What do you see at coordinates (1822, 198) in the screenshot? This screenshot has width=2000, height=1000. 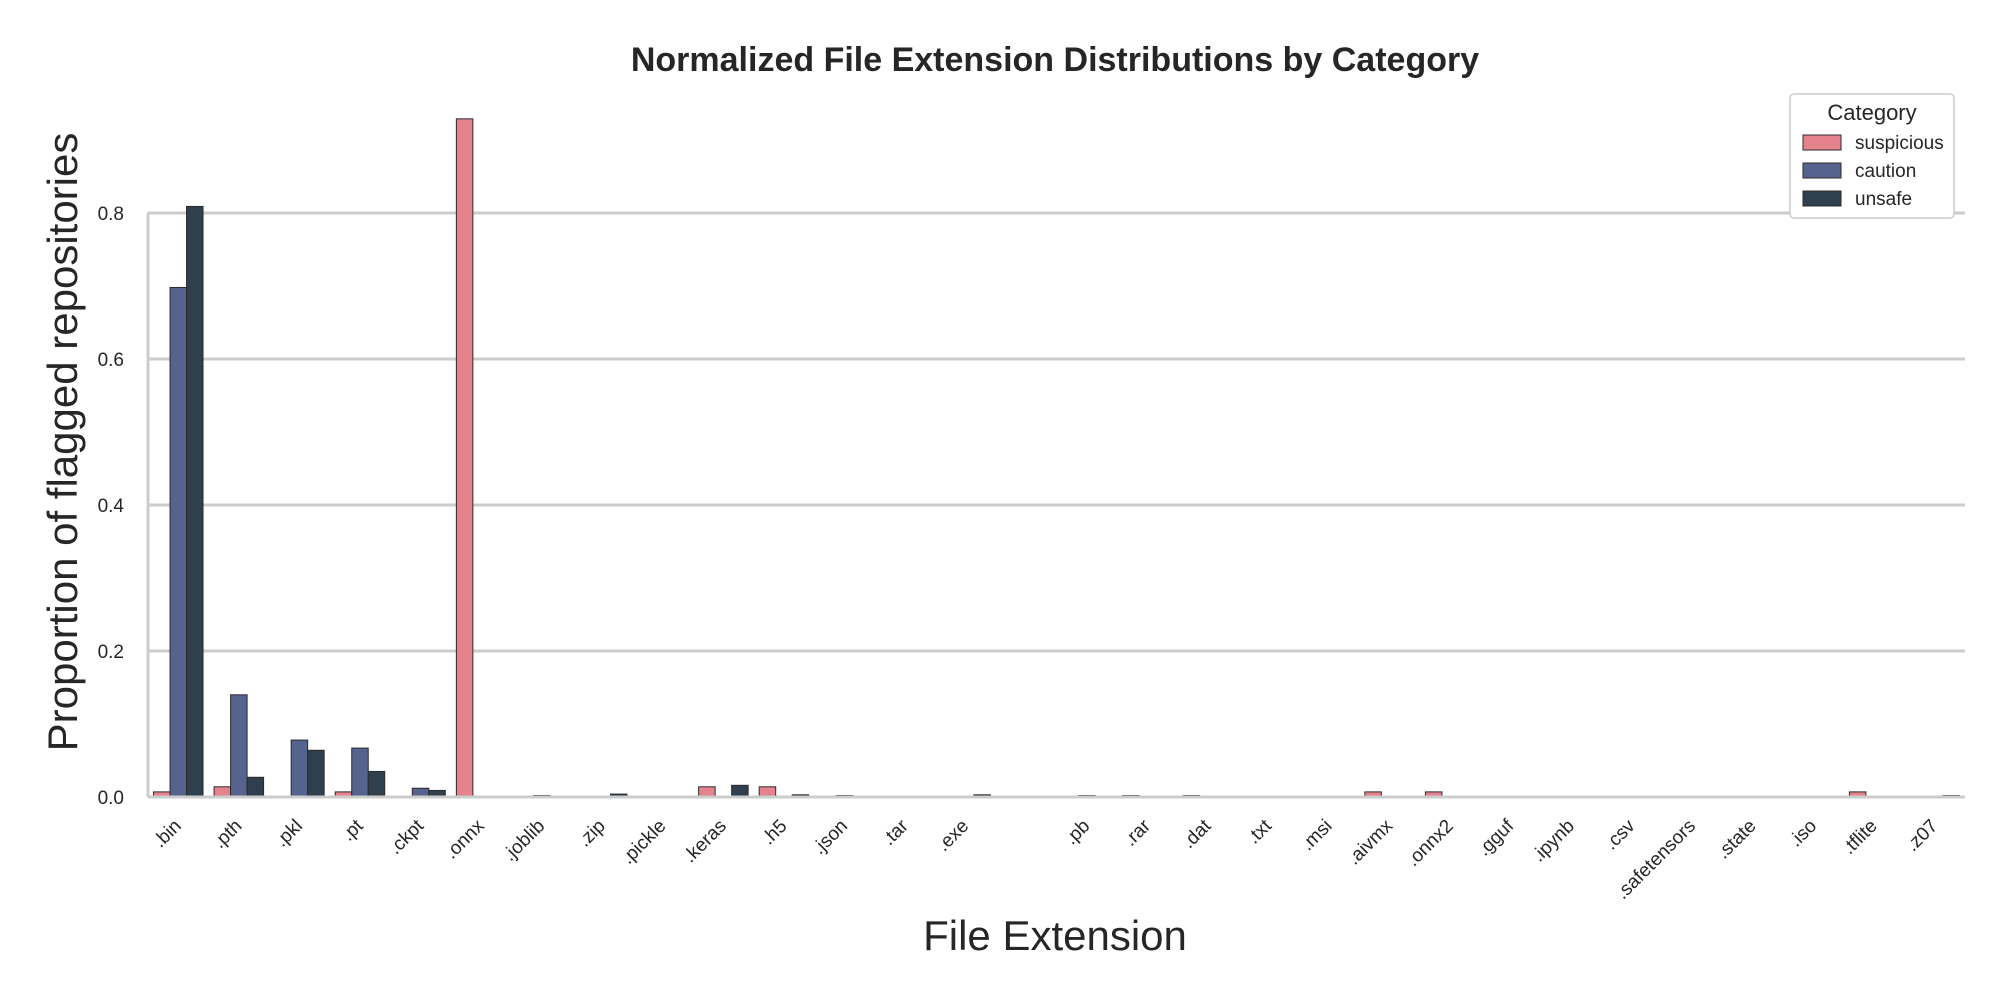 I see `legend-swatch-unsafe` at bounding box center [1822, 198].